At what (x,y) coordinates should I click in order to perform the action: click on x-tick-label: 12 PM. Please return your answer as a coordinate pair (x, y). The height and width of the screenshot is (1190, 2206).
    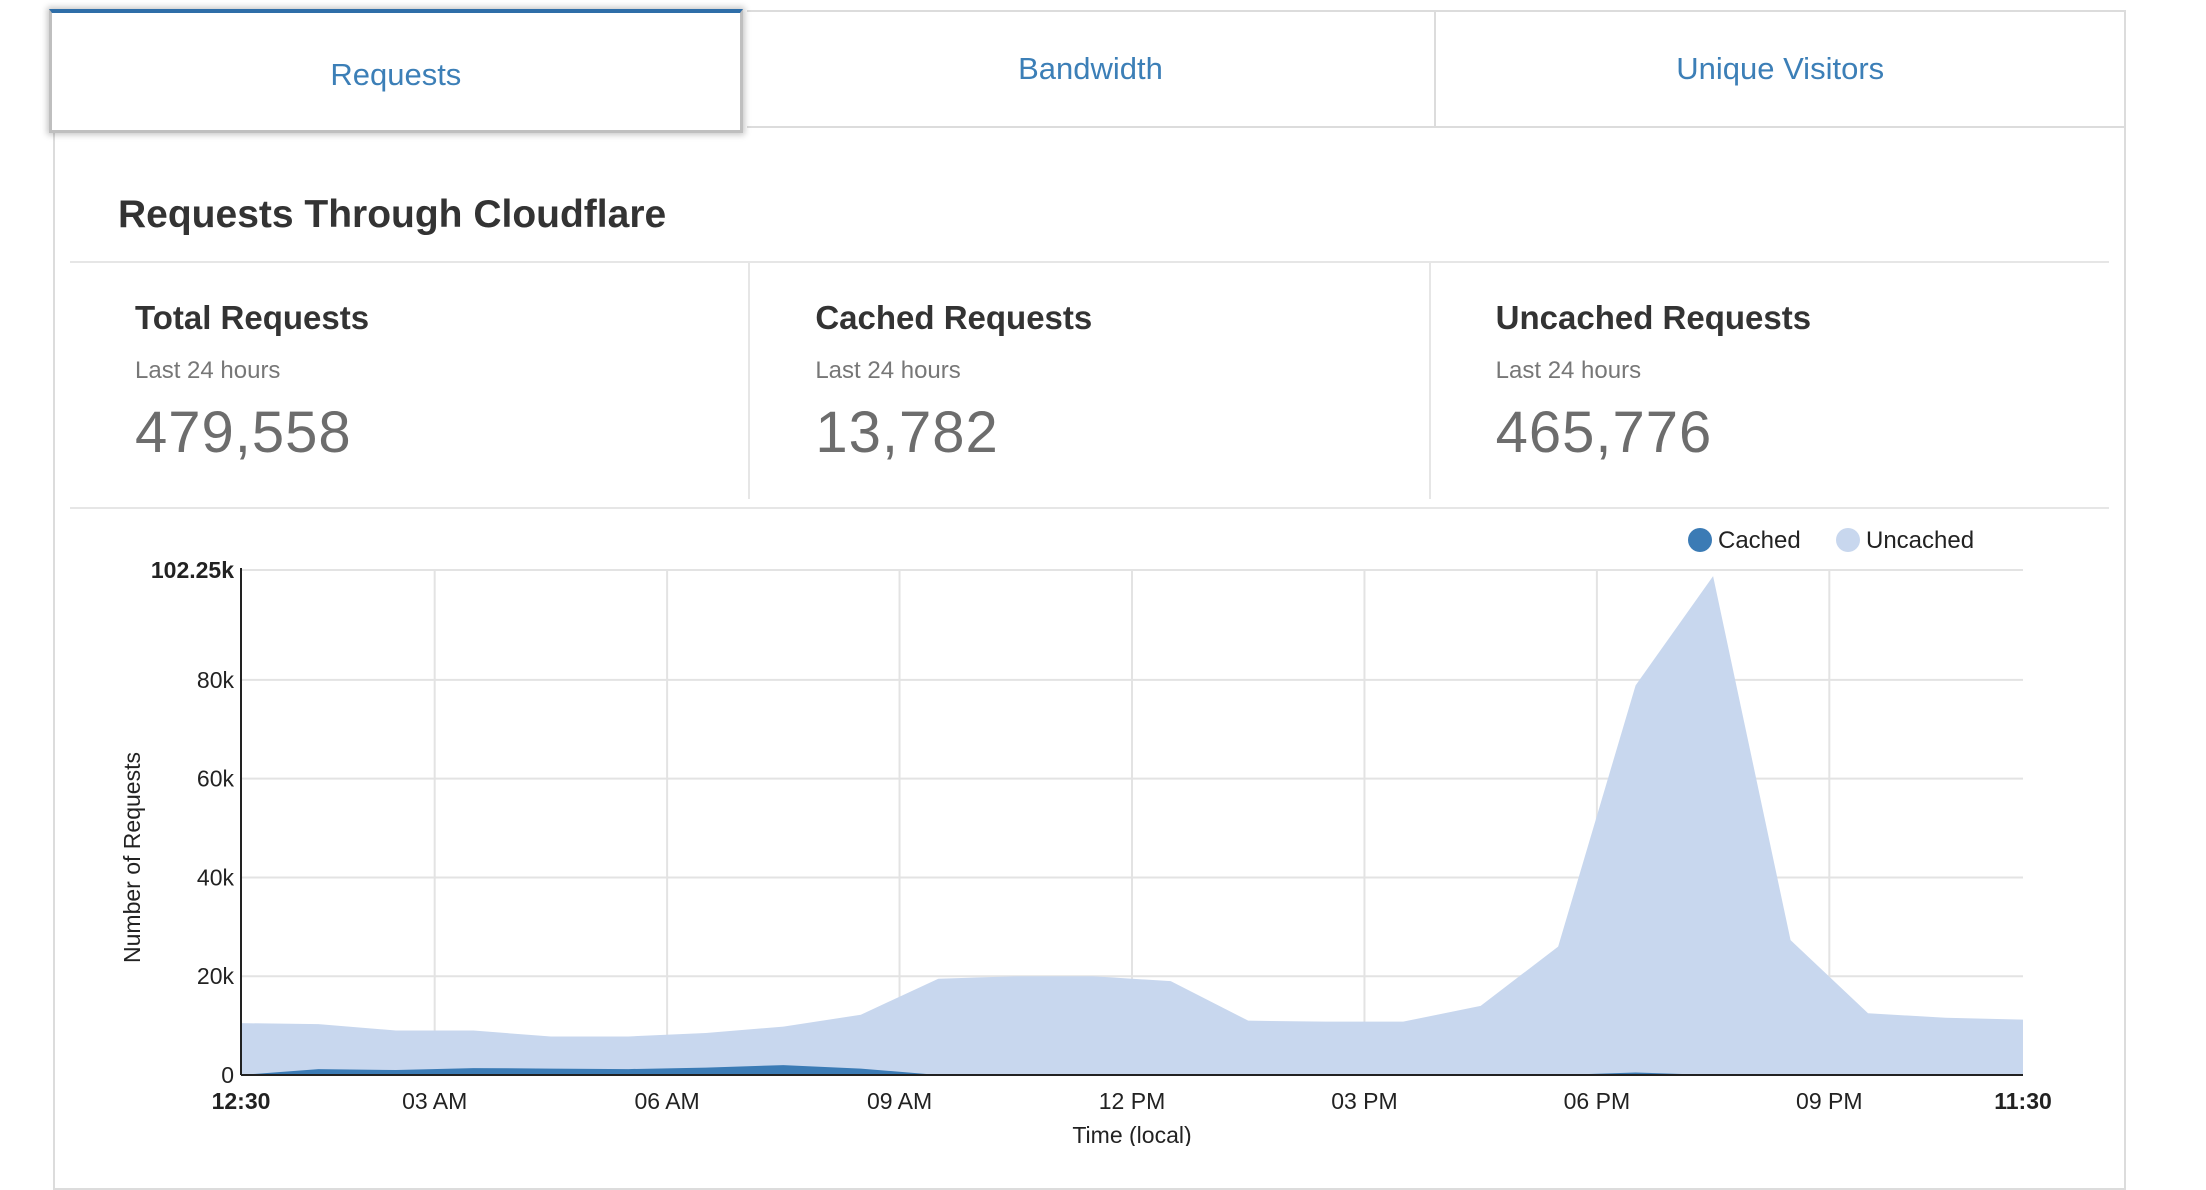
    Looking at the image, I should click on (1132, 1101).